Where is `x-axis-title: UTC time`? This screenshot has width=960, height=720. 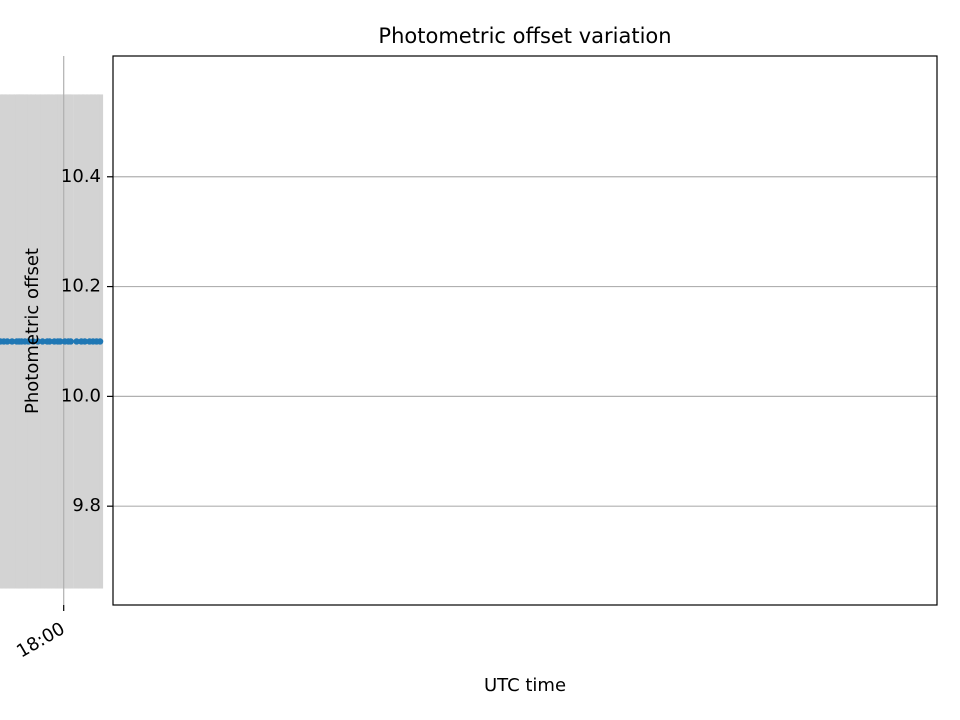 x-axis-title: UTC time is located at coordinates (525, 685).